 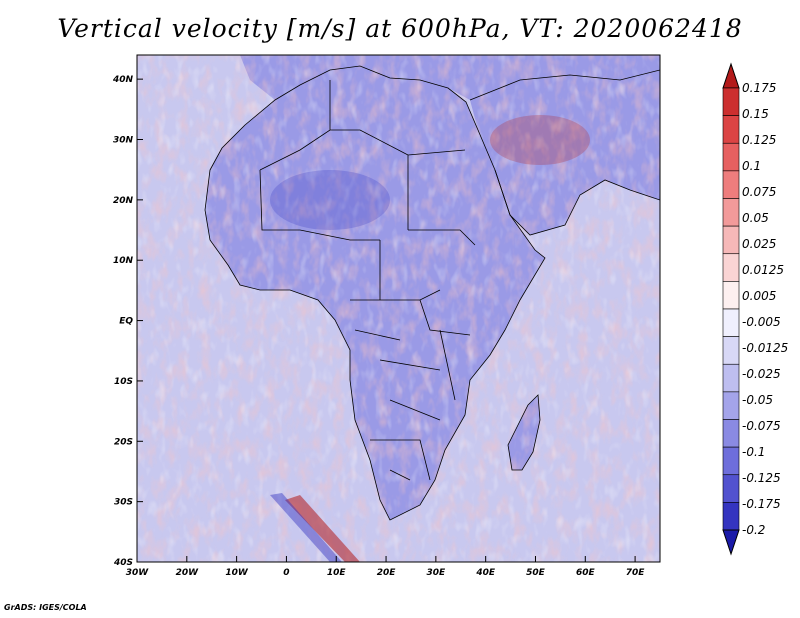 I want to click on lon-tick-label: 10W, so click(x=237, y=573).